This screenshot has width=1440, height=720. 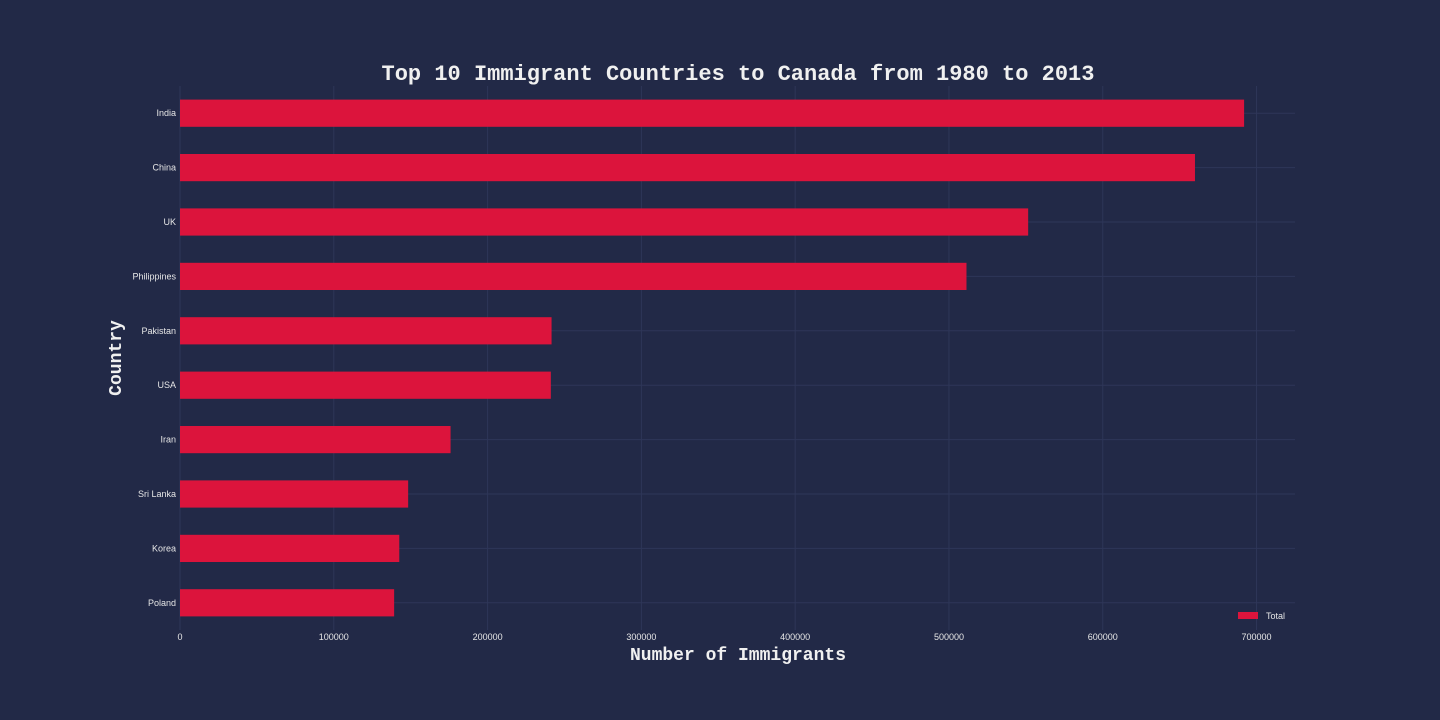 I want to click on bar-korea, so click(x=290, y=548).